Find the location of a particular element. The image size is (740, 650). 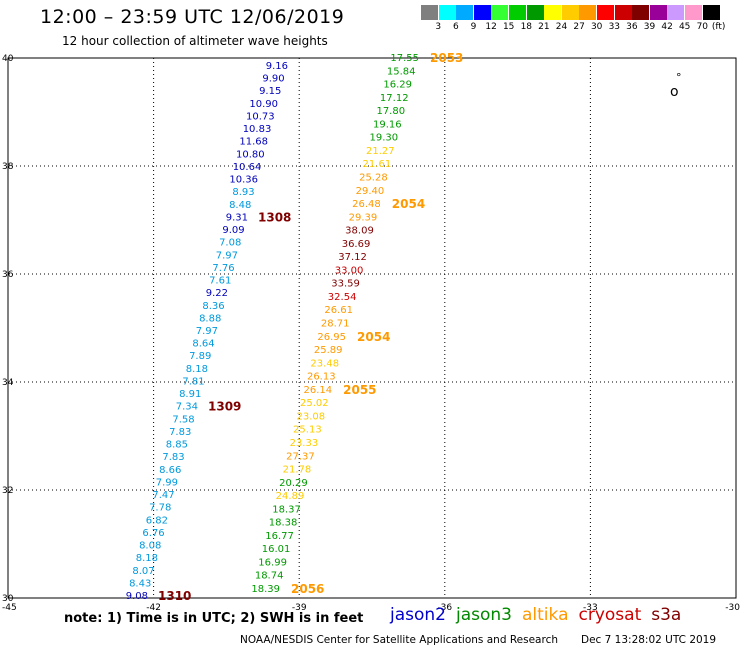

west-swh-value: 8.43 is located at coordinates (140, 583).